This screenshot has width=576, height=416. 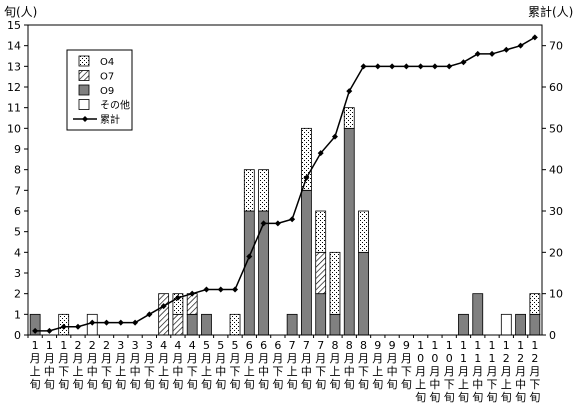 I want to click on y-left-tick-label: 12, so click(x=14, y=87).